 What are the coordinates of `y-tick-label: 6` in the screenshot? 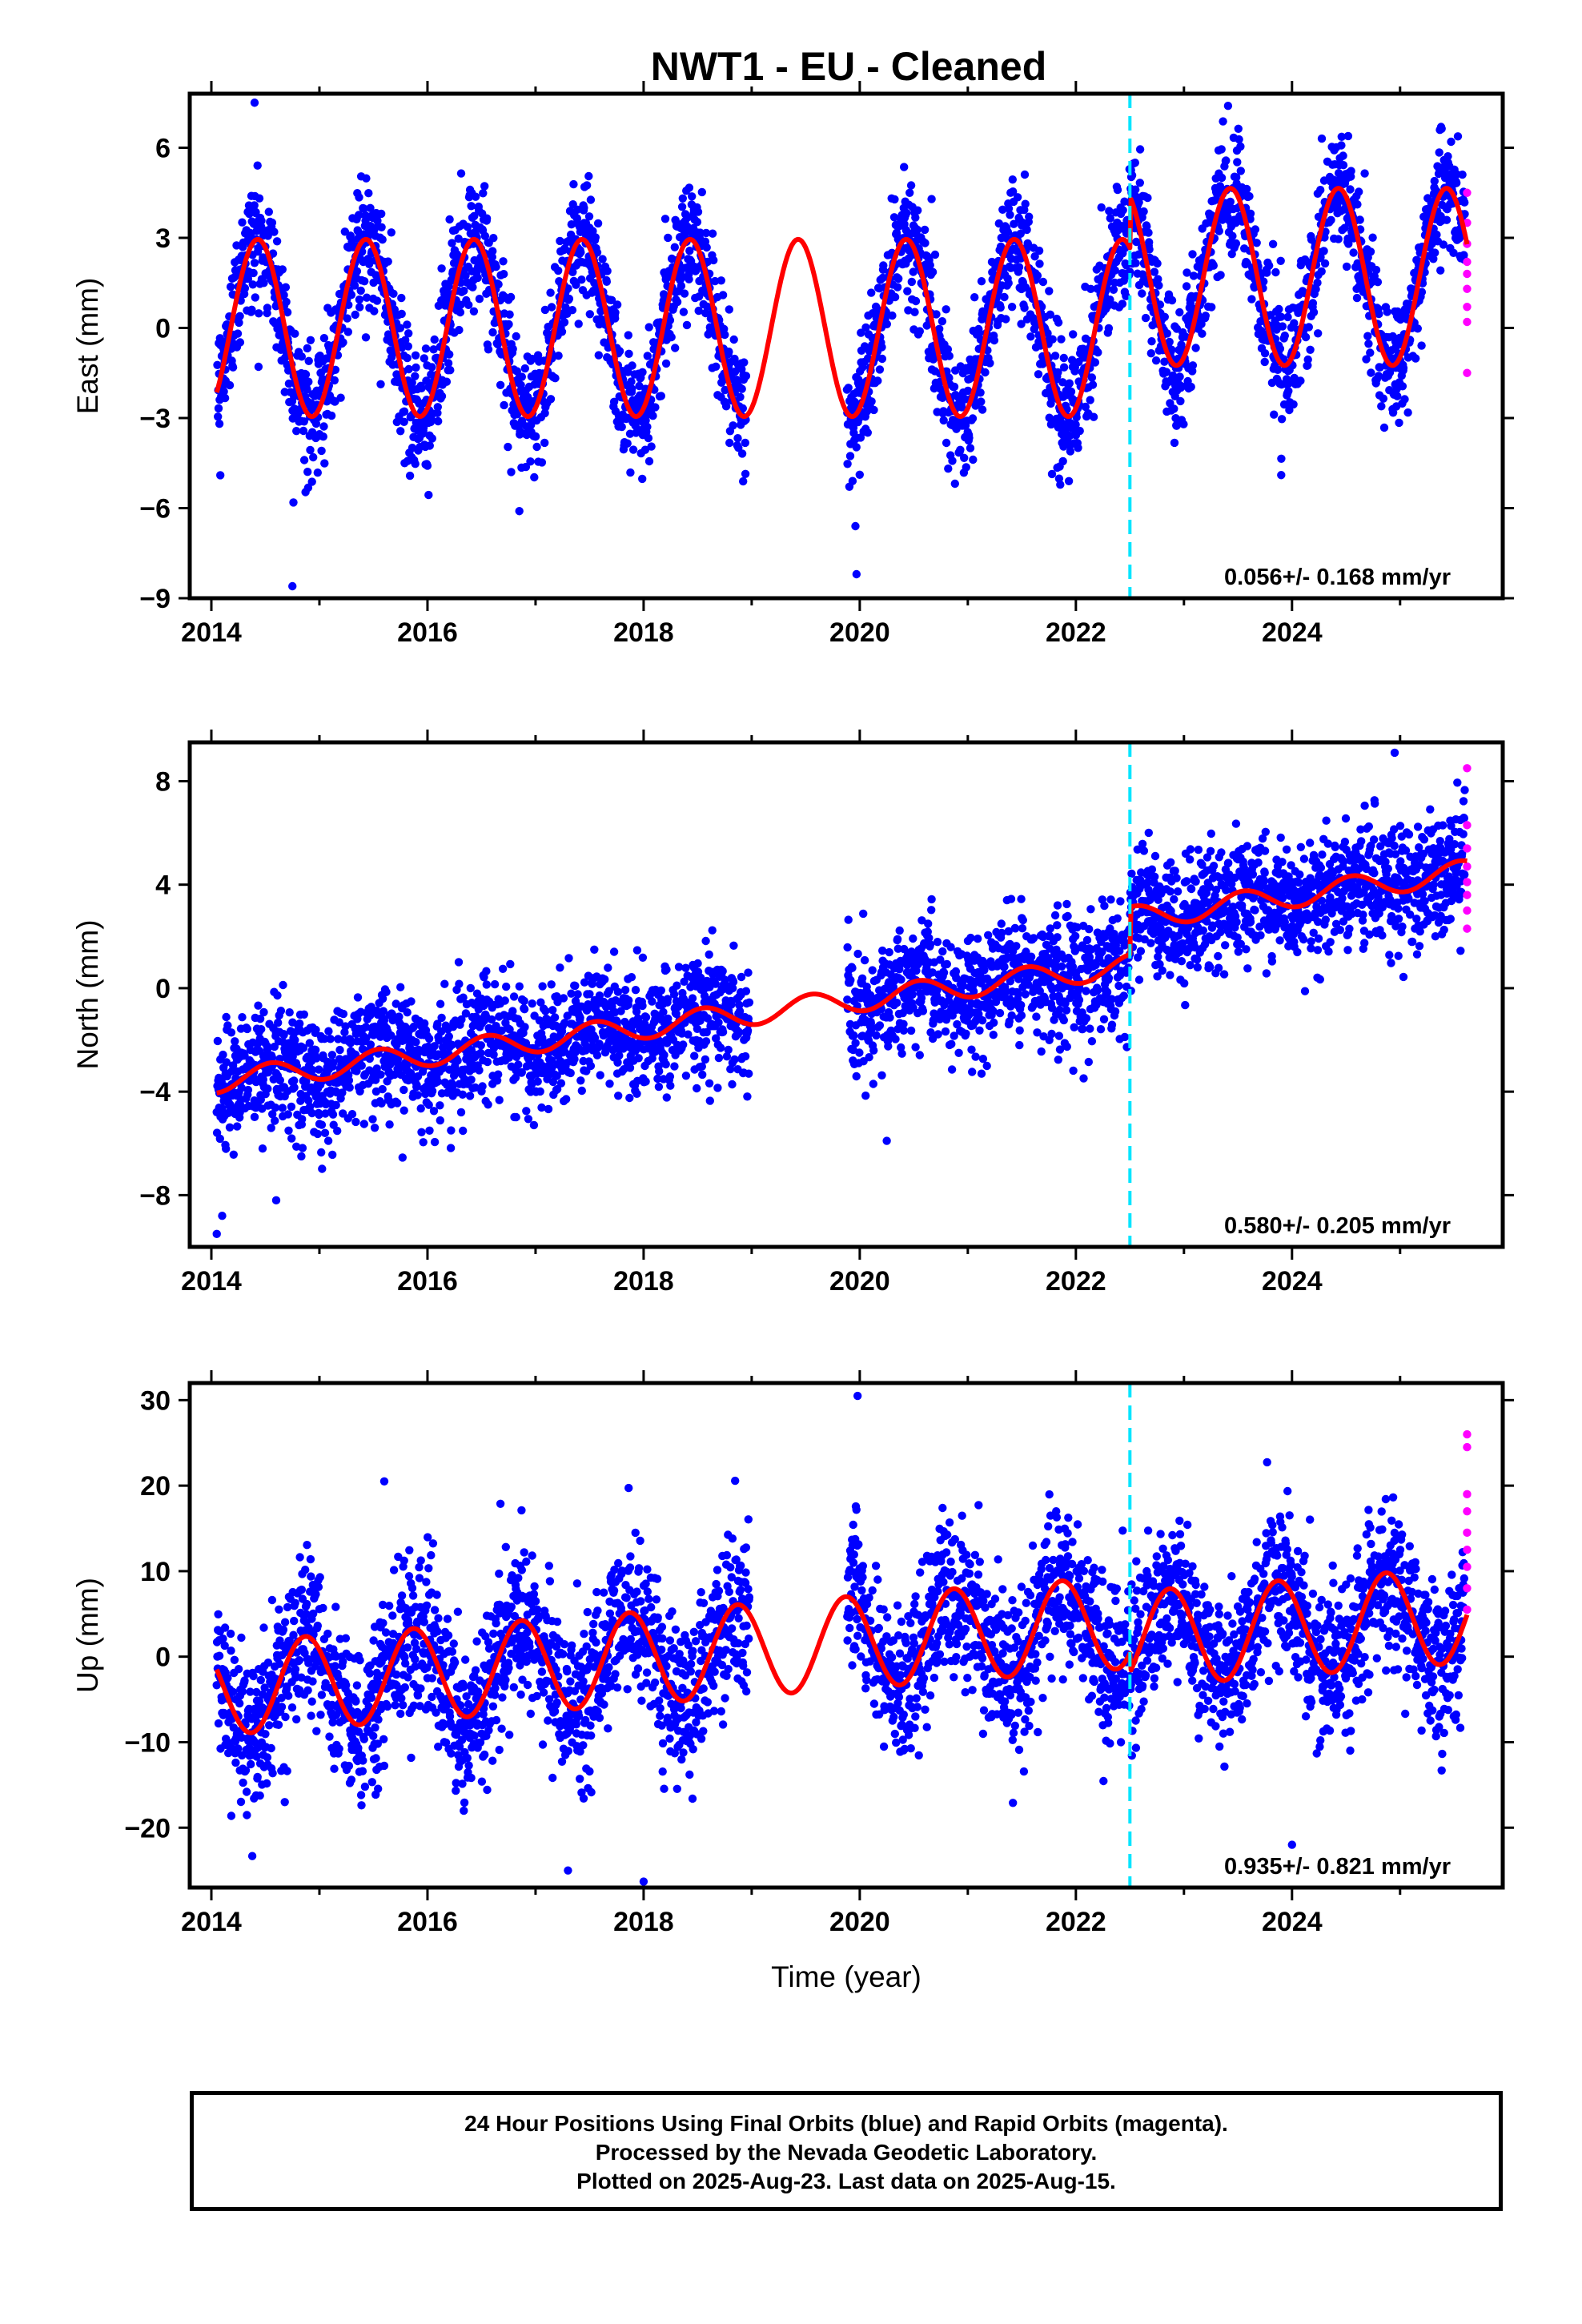 It's located at (163, 149).